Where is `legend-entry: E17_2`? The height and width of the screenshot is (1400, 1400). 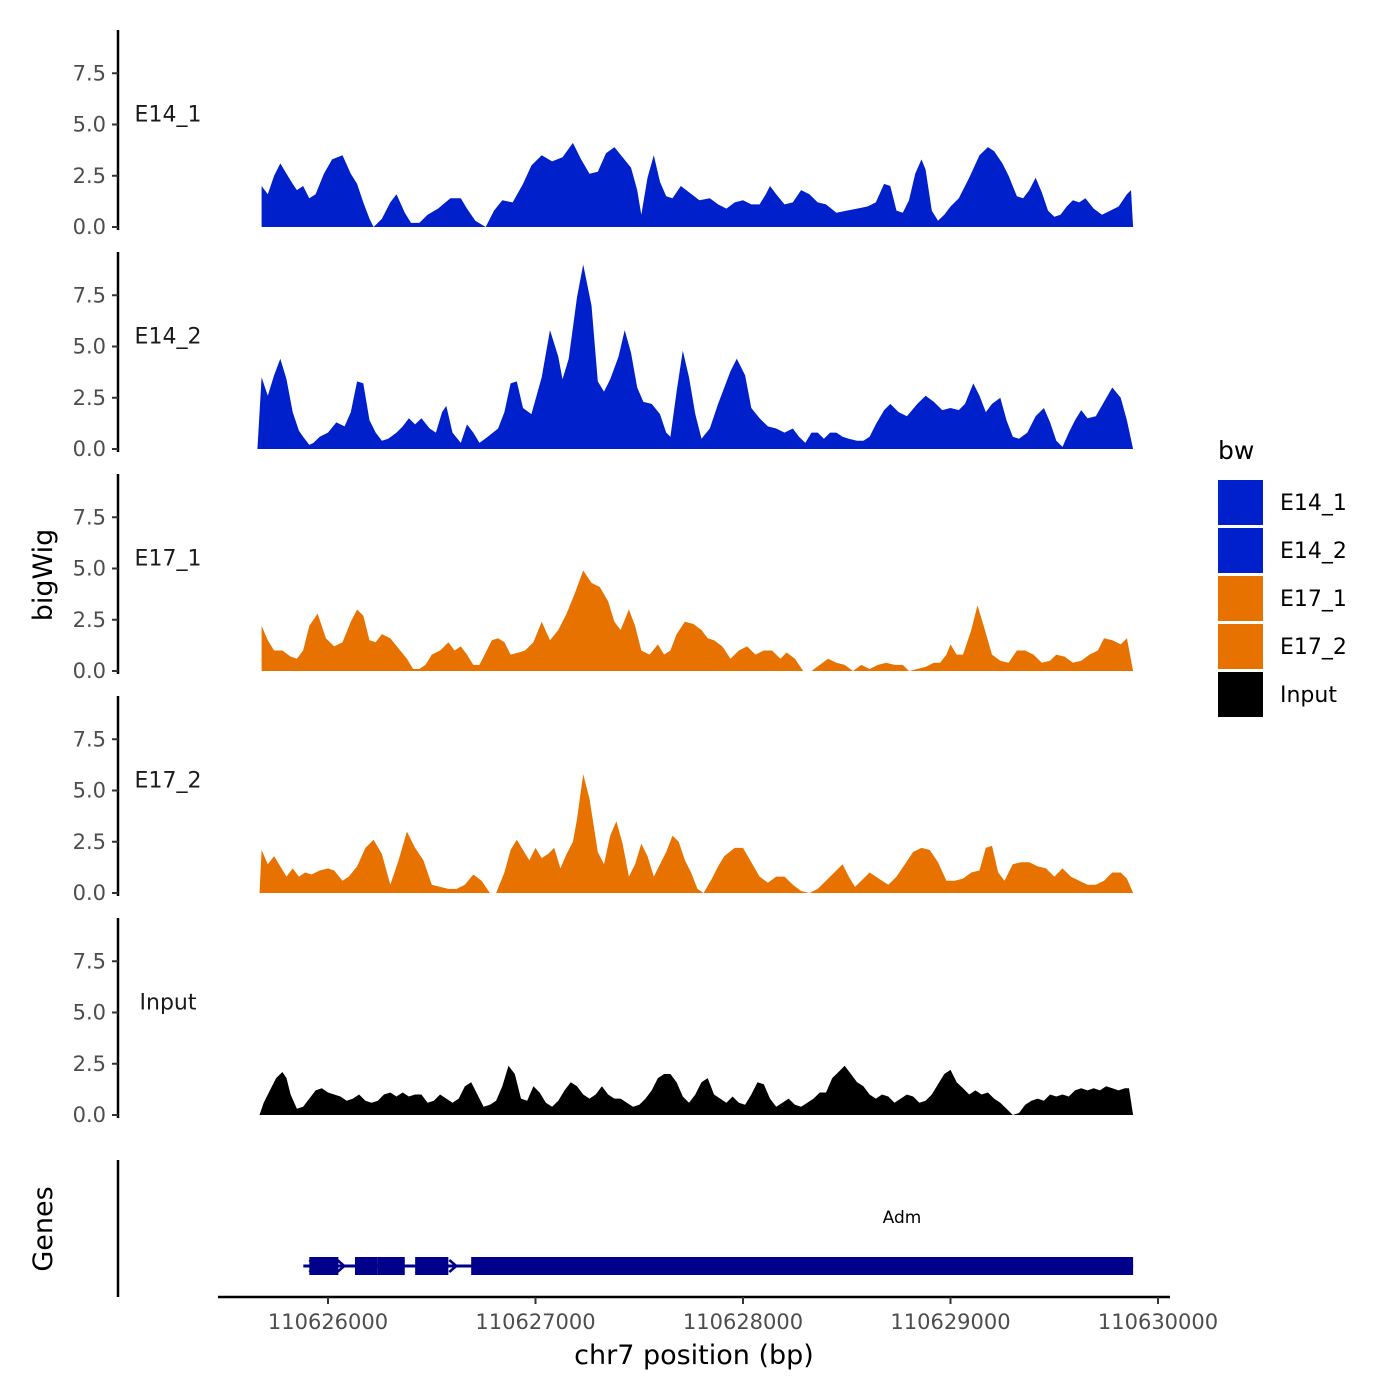
legend-entry: E17_2 is located at coordinates (1282, 646).